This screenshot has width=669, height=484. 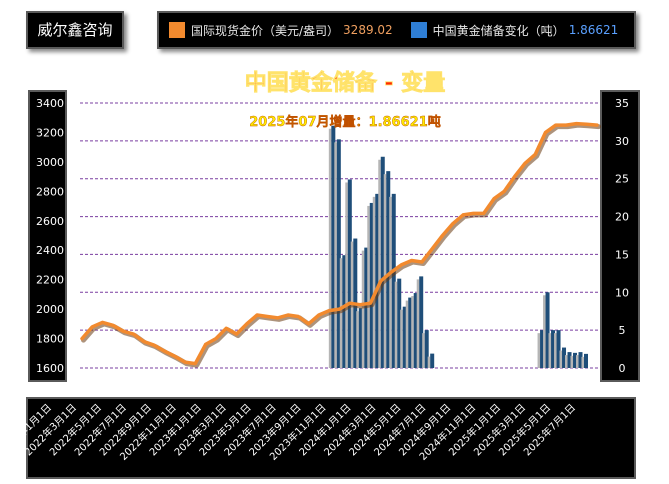 I want to click on left-axis-tick-label: 1600, so click(x=50, y=368).